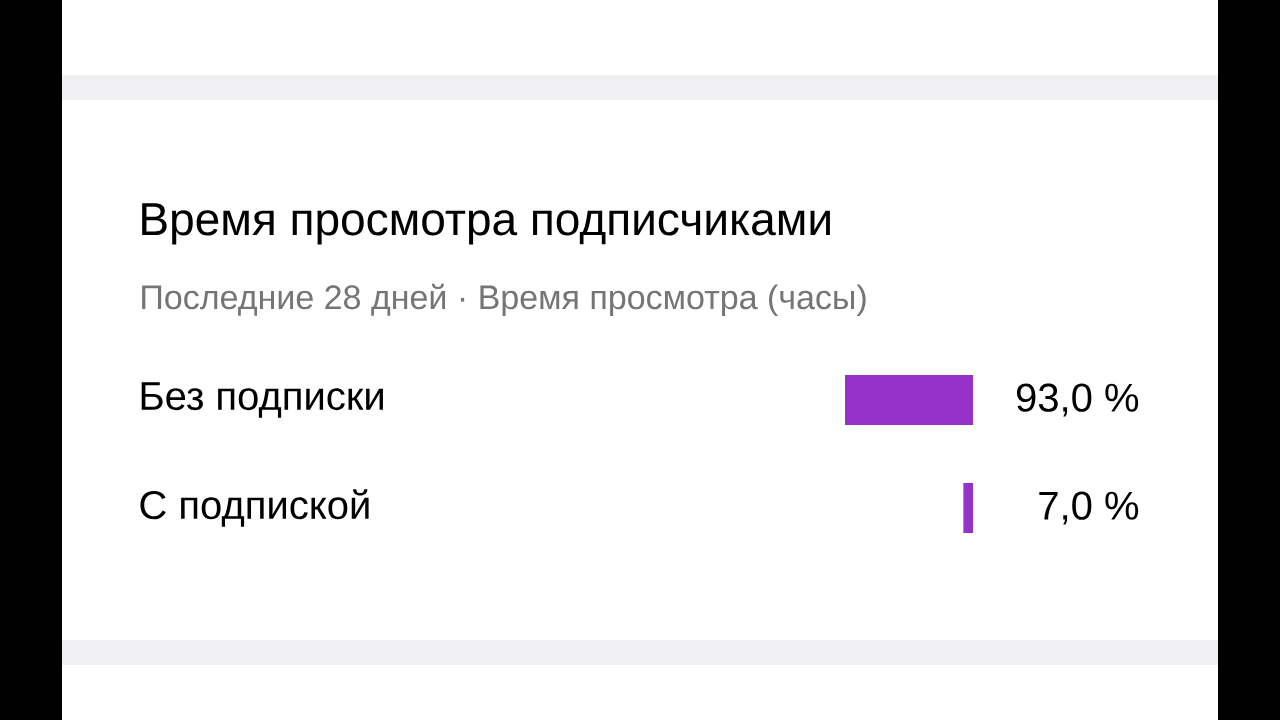 The height and width of the screenshot is (720, 1280). Describe the element at coordinates (504, 300) in the screenshot. I see `text: Последние 28 дней · Время просмотра (часы)` at that location.